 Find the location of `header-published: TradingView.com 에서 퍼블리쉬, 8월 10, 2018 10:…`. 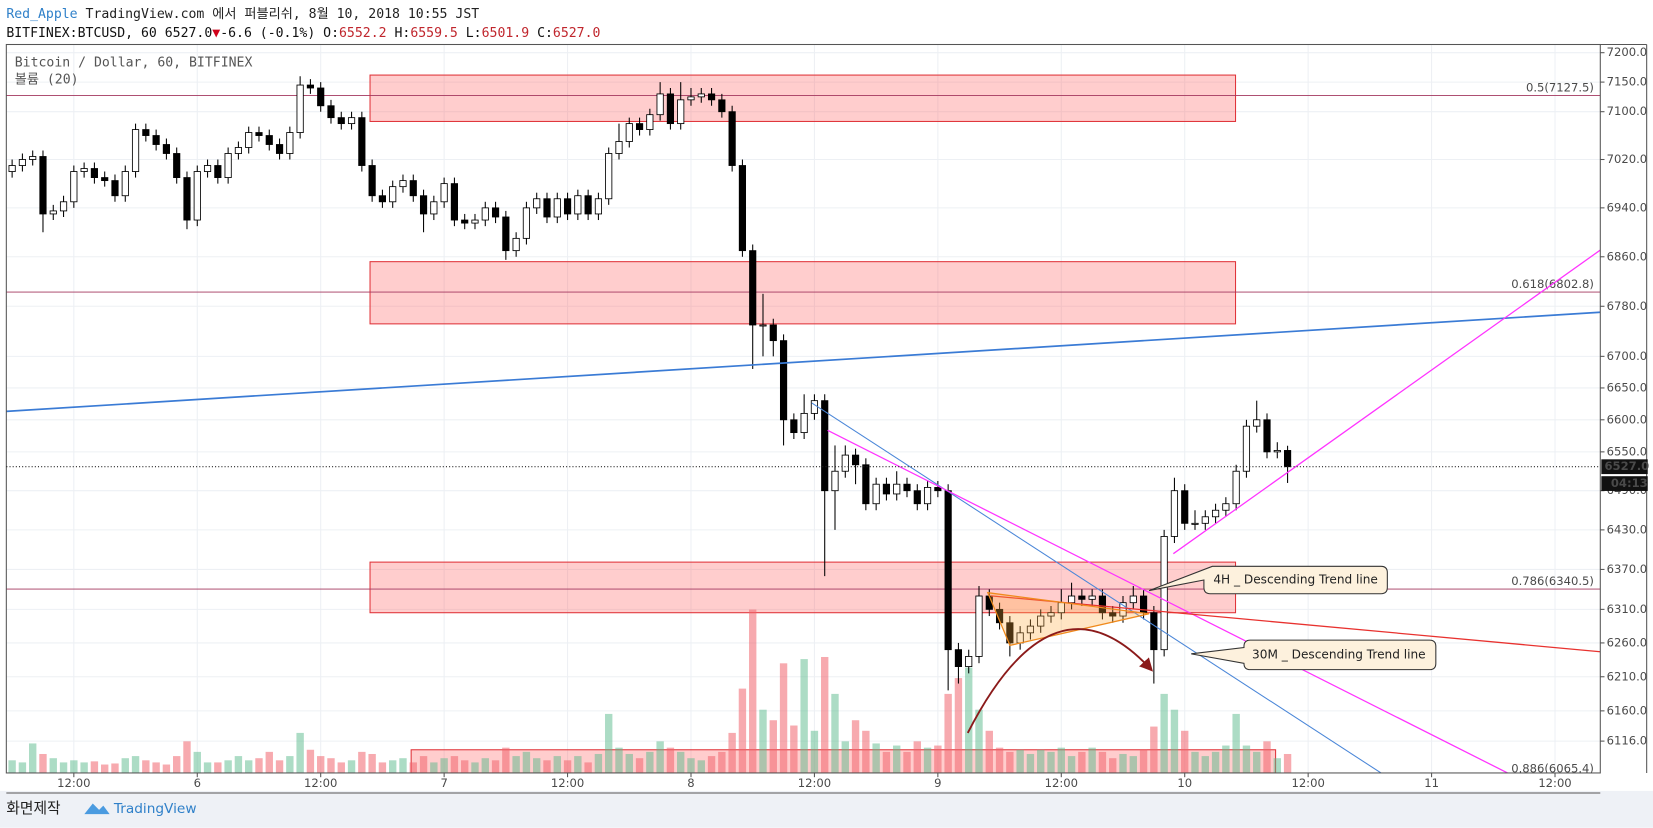

header-published: TradingView.com 에서 퍼블리쉬, 8월 10, 2018 10:… is located at coordinates (283, 14).